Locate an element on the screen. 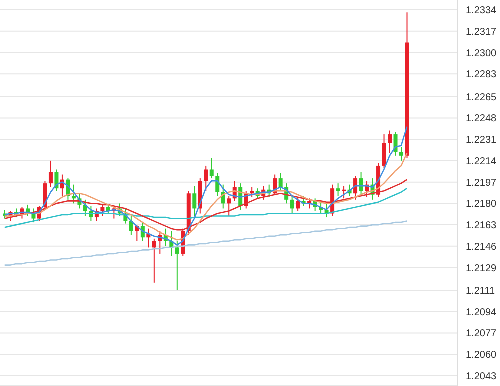 The image size is (500, 386). y-tick-label: 1.2283 is located at coordinates (482, 75).